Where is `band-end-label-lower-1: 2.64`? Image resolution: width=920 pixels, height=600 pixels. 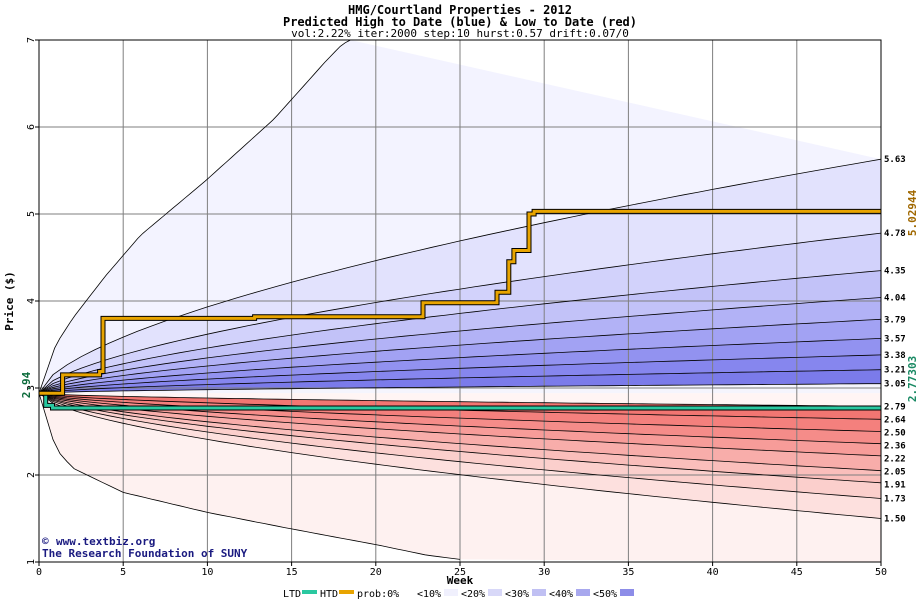
band-end-label-lower-1: 2.64 is located at coordinates (895, 420).